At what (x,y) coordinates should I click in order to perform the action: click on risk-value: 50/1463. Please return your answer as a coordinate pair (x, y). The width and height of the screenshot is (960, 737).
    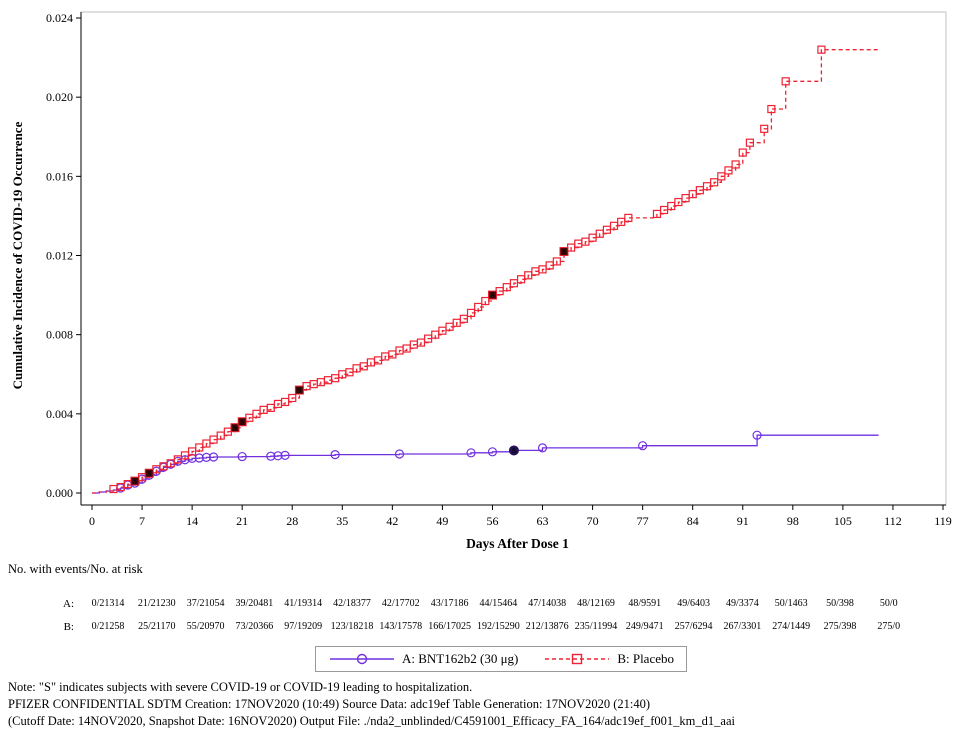
    Looking at the image, I should click on (791, 603).